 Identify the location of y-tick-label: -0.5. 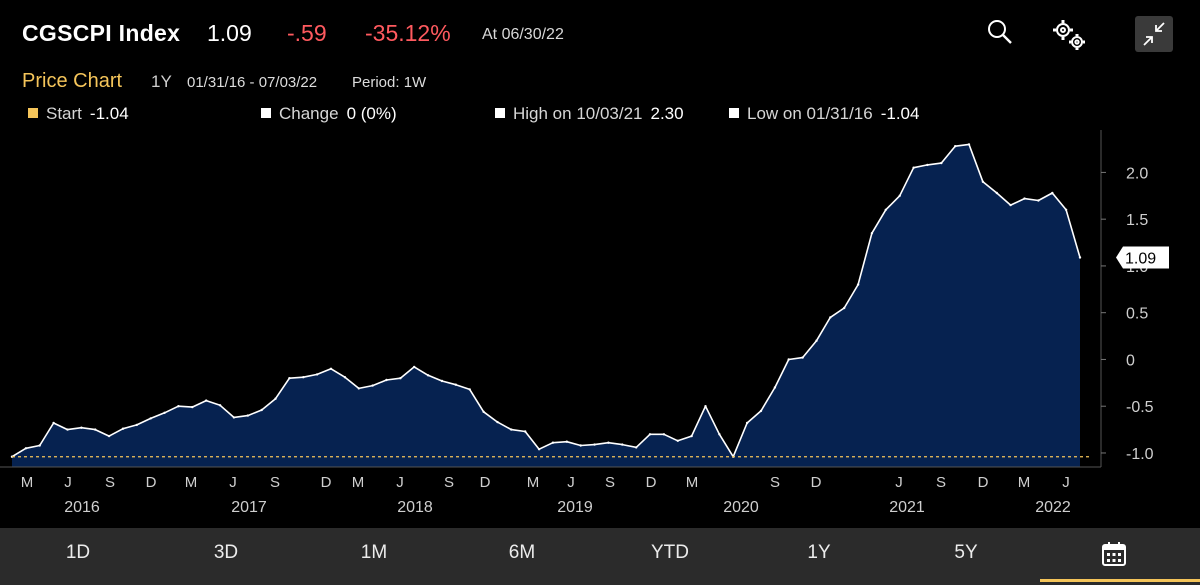
(1140, 407).